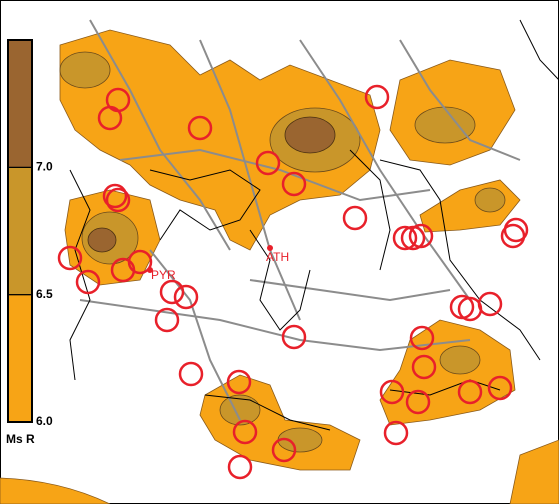 The height and width of the screenshot is (504, 559). What do you see at coordinates (44, 421) in the screenshot?
I see `legend-tick-label: 6.0` at bounding box center [44, 421].